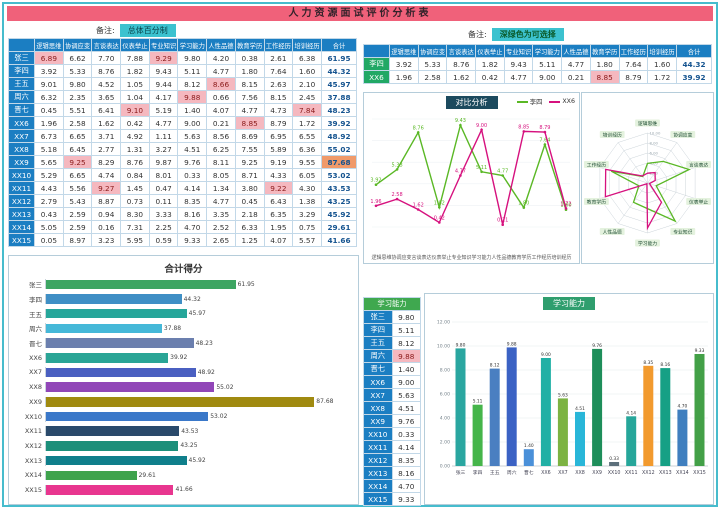 The width and height of the screenshot is (720, 509). What do you see at coordinates (378, 499) in the screenshot?
I see `row-name-cell: XX15` at bounding box center [378, 499].